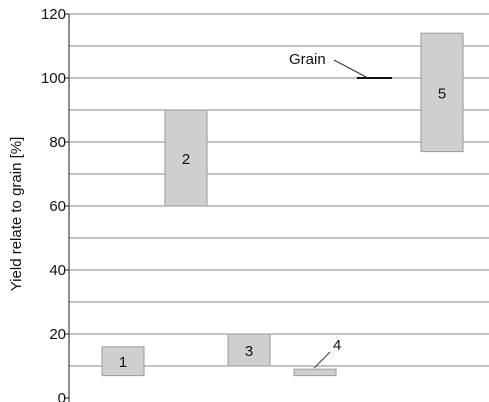  Describe the element at coordinates (322, 360) in the screenshot. I see `annotation-4-leader` at that location.